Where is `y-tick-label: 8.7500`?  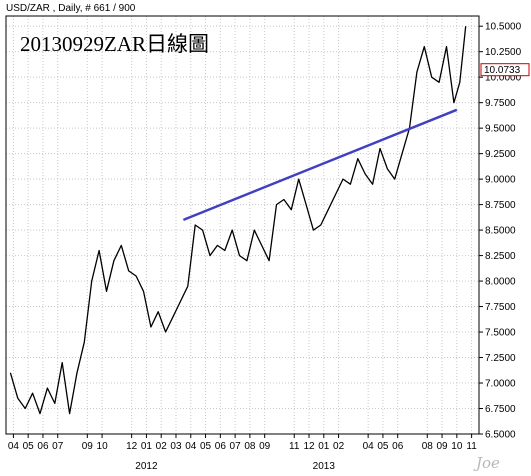
y-tick-label: 8.7500 is located at coordinates (500, 205).